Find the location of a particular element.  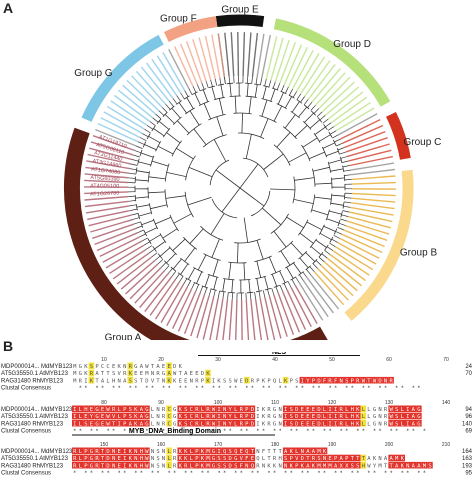

panel-a-label: A is located at coordinates (8, 8).